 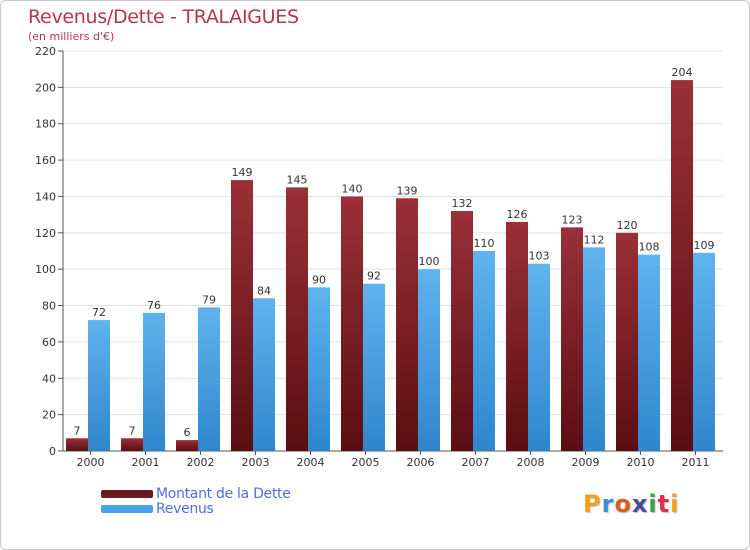 What do you see at coordinates (201, 462) in the screenshot?
I see `x-tick-label: 2002` at bounding box center [201, 462].